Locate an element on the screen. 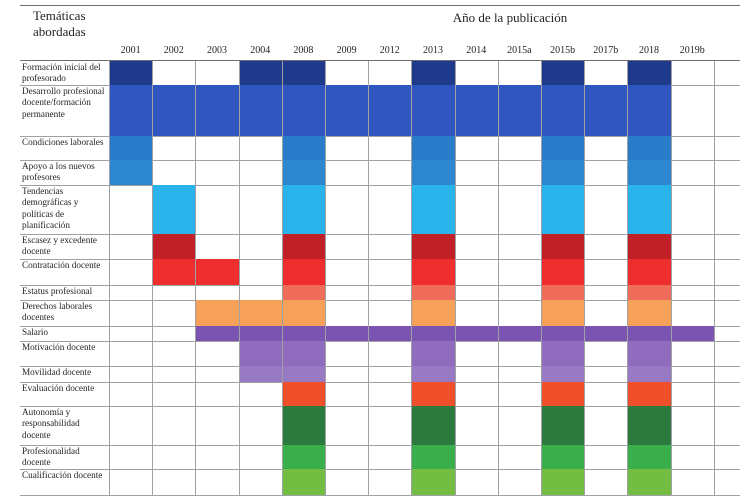 The width and height of the screenshot is (751, 500). topic-label: Autonomía y responsabilidad docente is located at coordinates (51, 423).